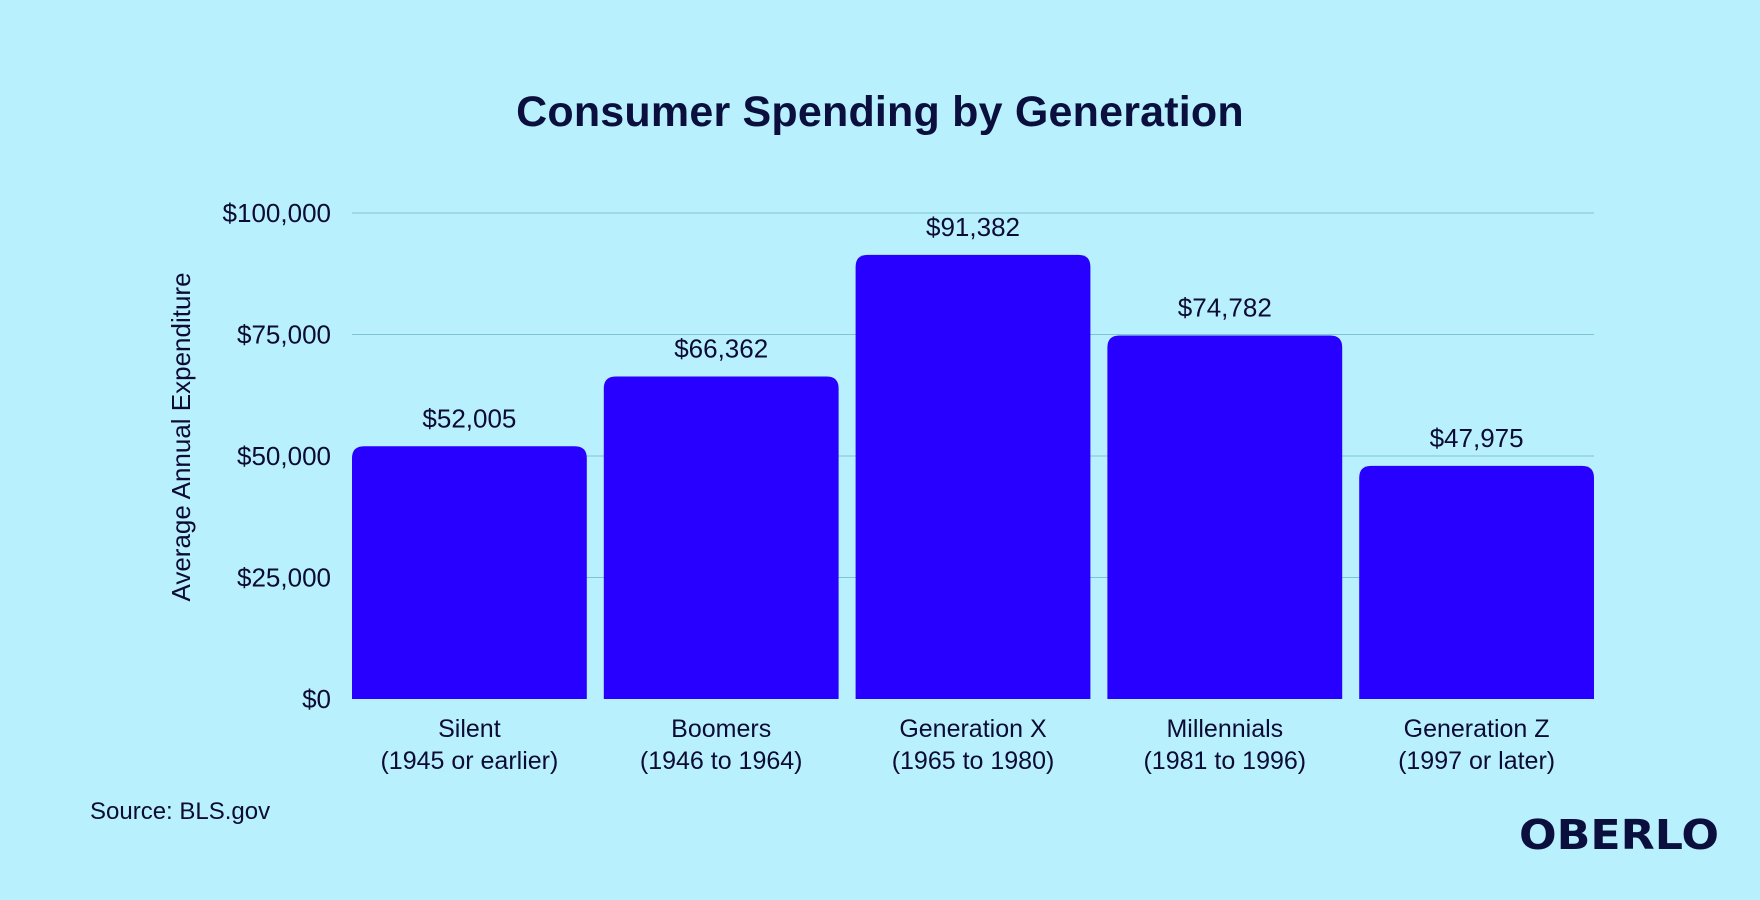  Describe the element at coordinates (1225, 308) in the screenshot. I see `data-label: $74,782` at that location.